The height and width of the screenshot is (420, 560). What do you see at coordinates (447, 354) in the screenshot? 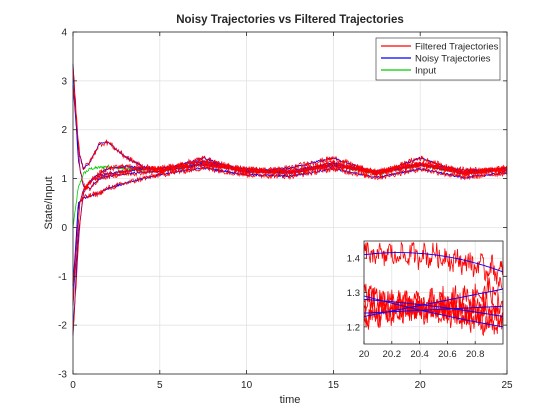
I see `inset-x-tick-label: 20.6` at bounding box center [447, 354].